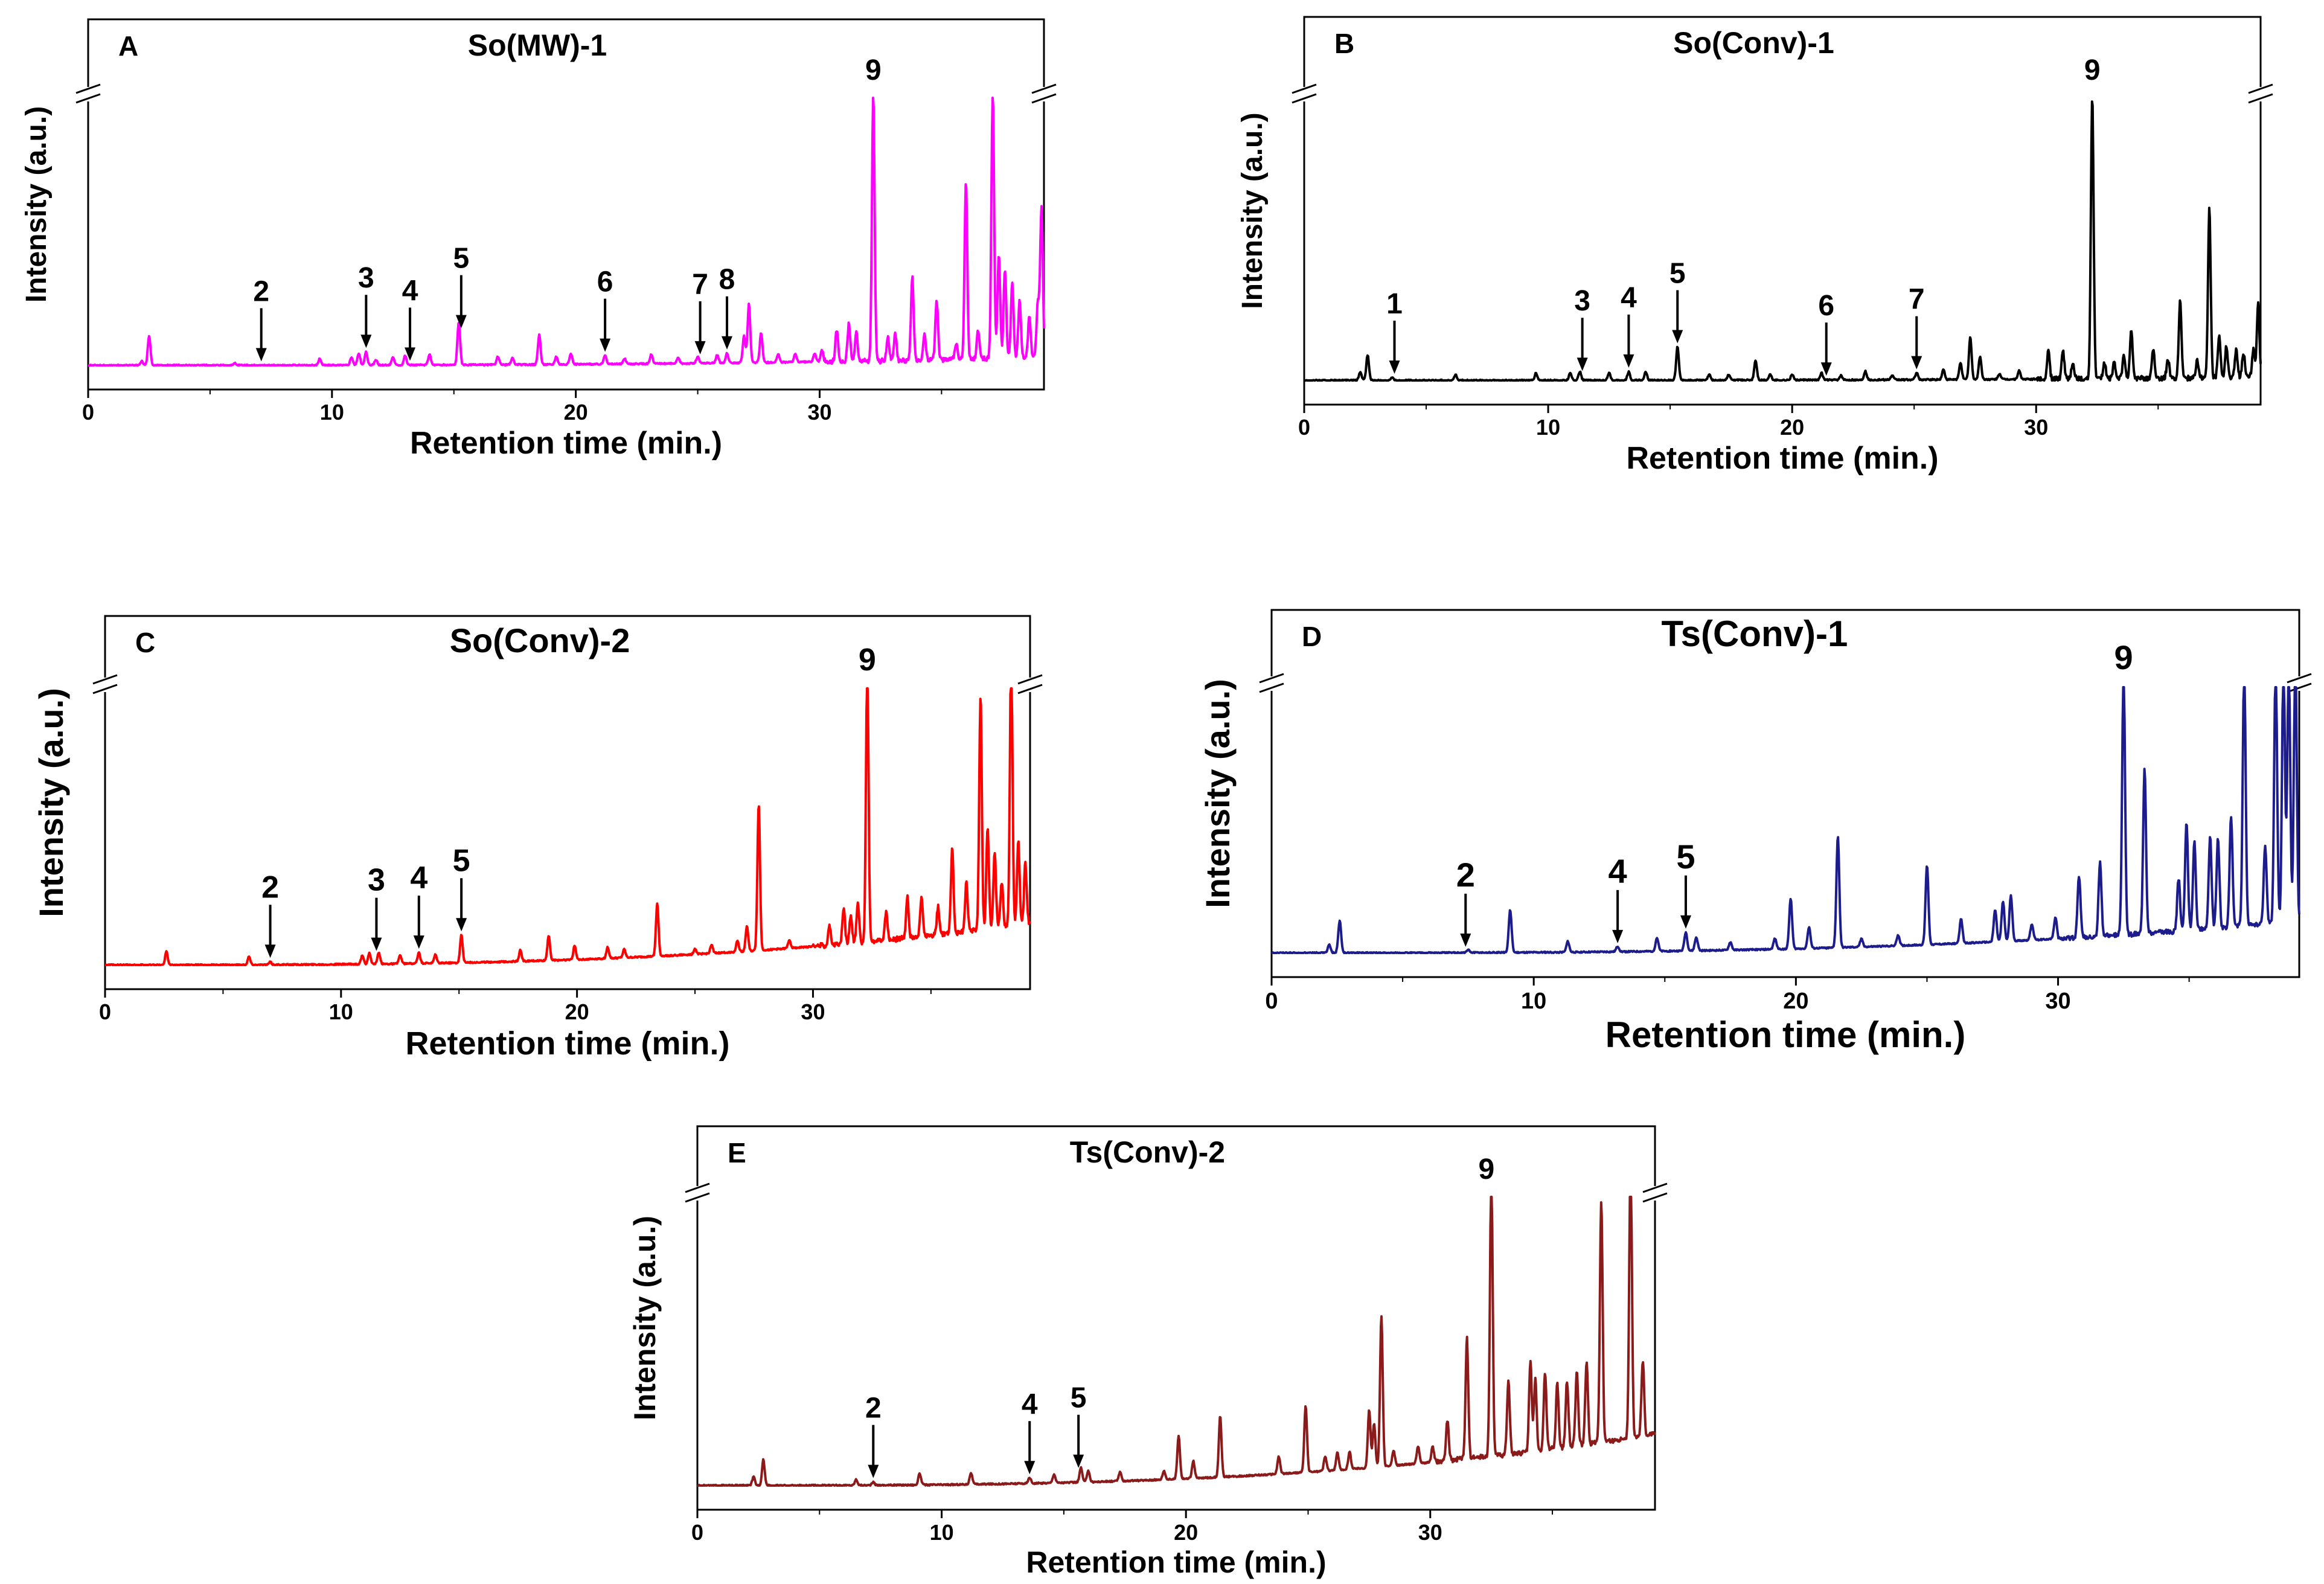 This screenshot has height=1584, width=2324. Describe the element at coordinates (1753, 43) in the screenshot. I see `panel-title: So(Conv)-1` at that location.